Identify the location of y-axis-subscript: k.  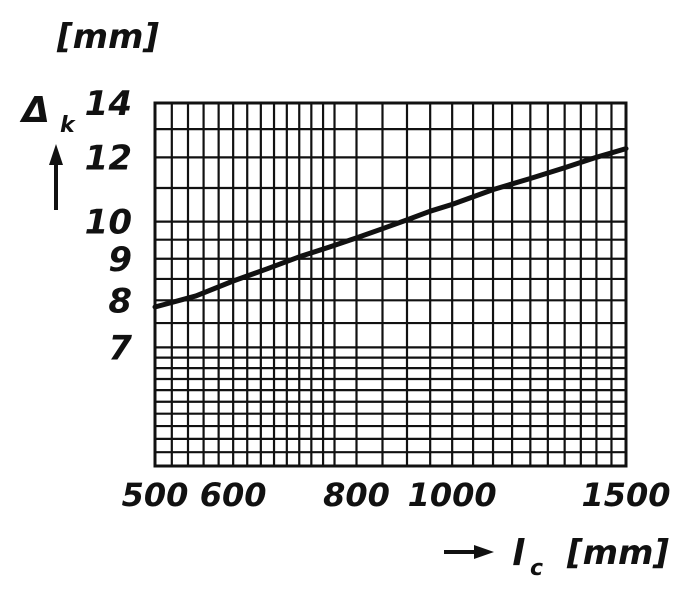
(68, 125).